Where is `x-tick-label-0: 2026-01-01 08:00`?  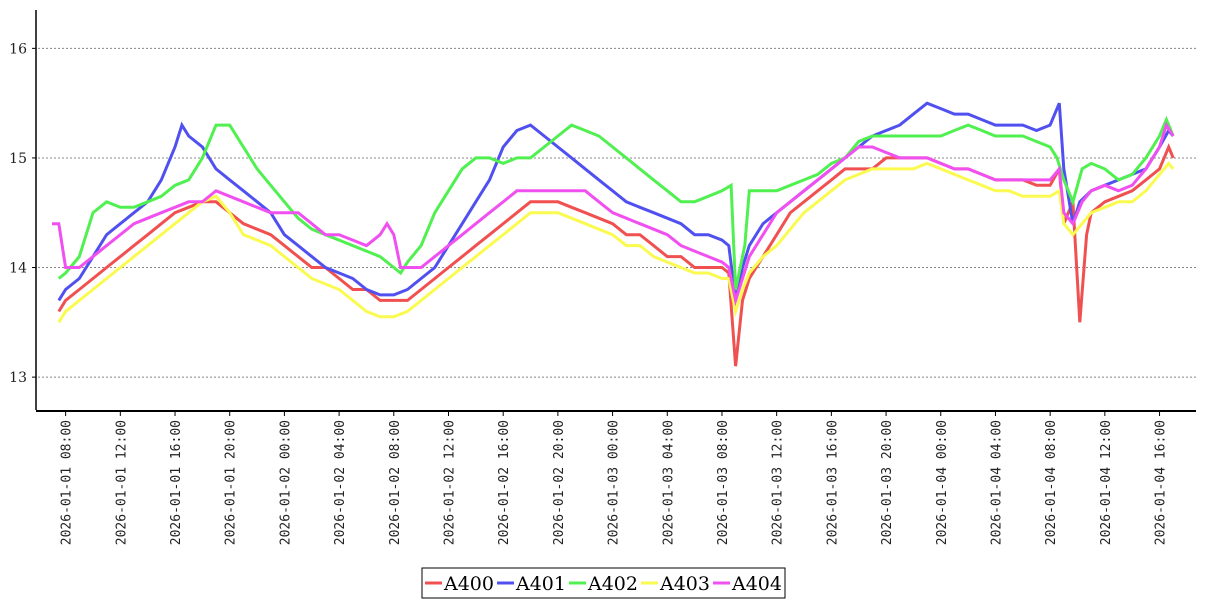 x-tick-label-0: 2026-01-01 08:00 is located at coordinates (67, 482).